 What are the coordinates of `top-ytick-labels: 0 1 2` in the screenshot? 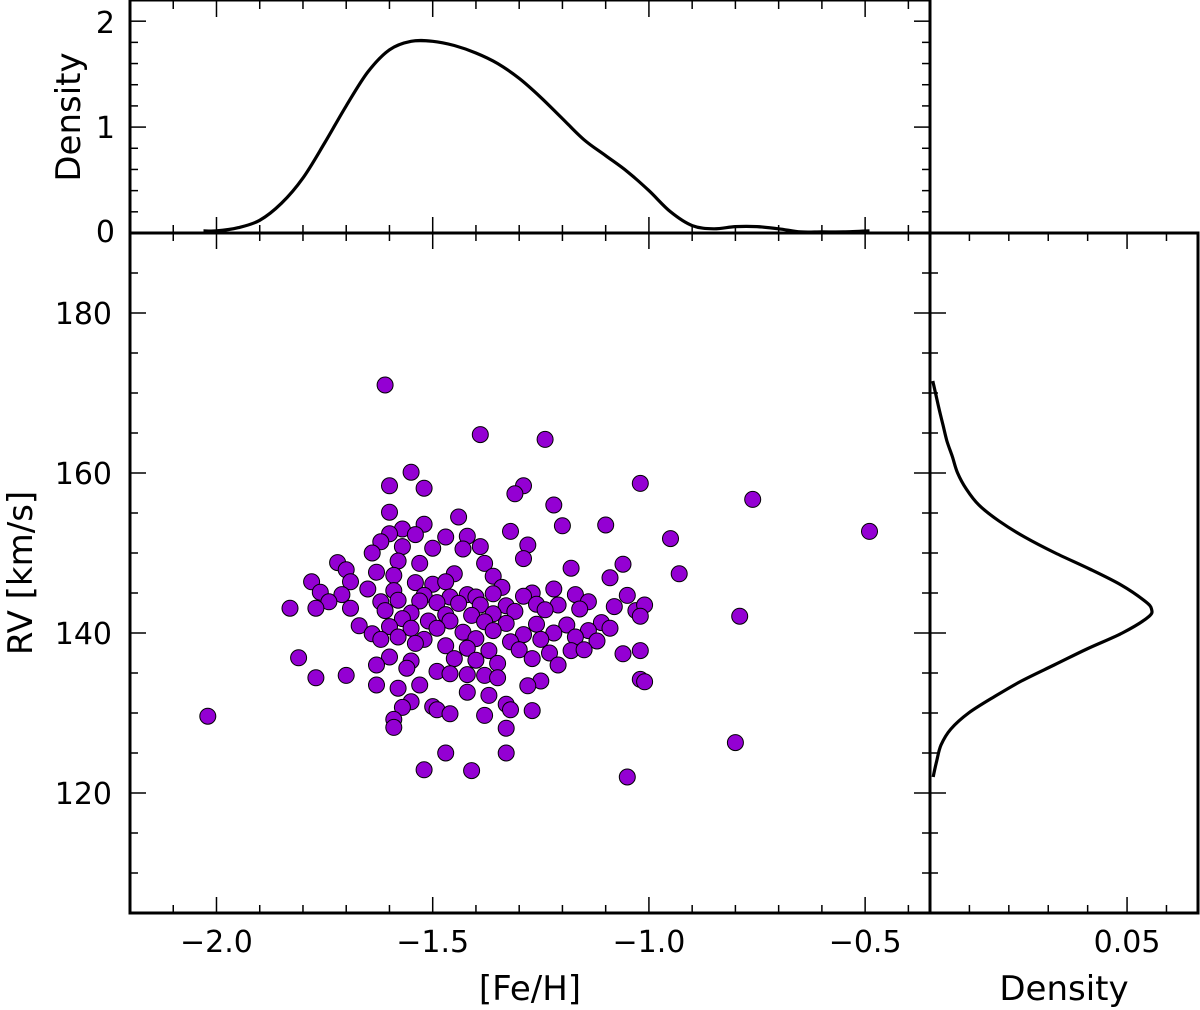 It's located at (105, 128).